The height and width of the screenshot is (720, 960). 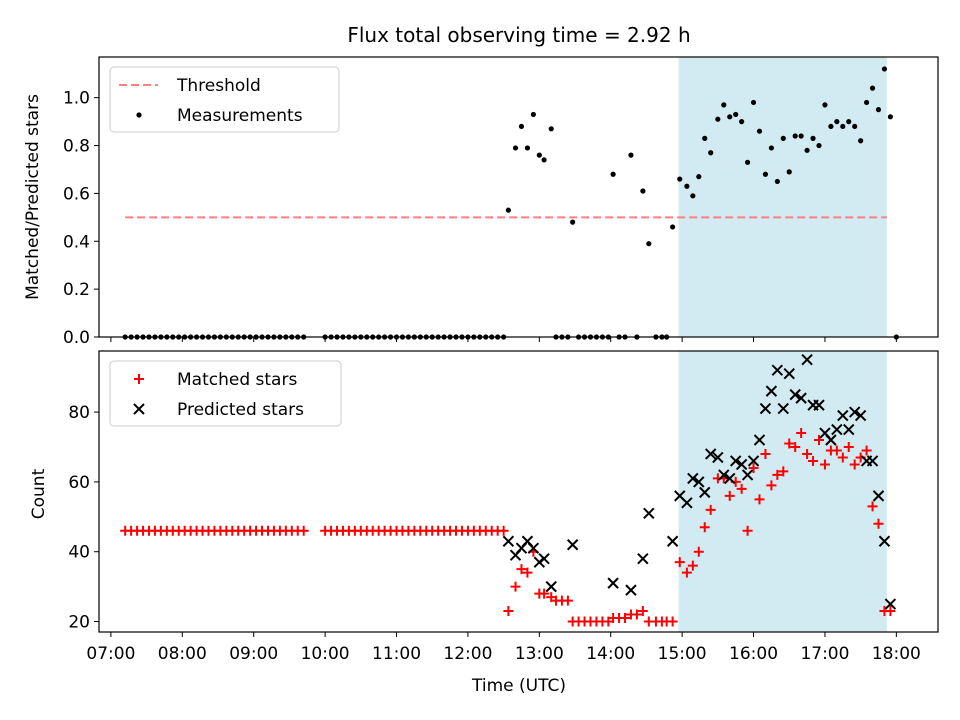 I want to click on legend: Matched stars Predicted stars, so click(x=225, y=393).